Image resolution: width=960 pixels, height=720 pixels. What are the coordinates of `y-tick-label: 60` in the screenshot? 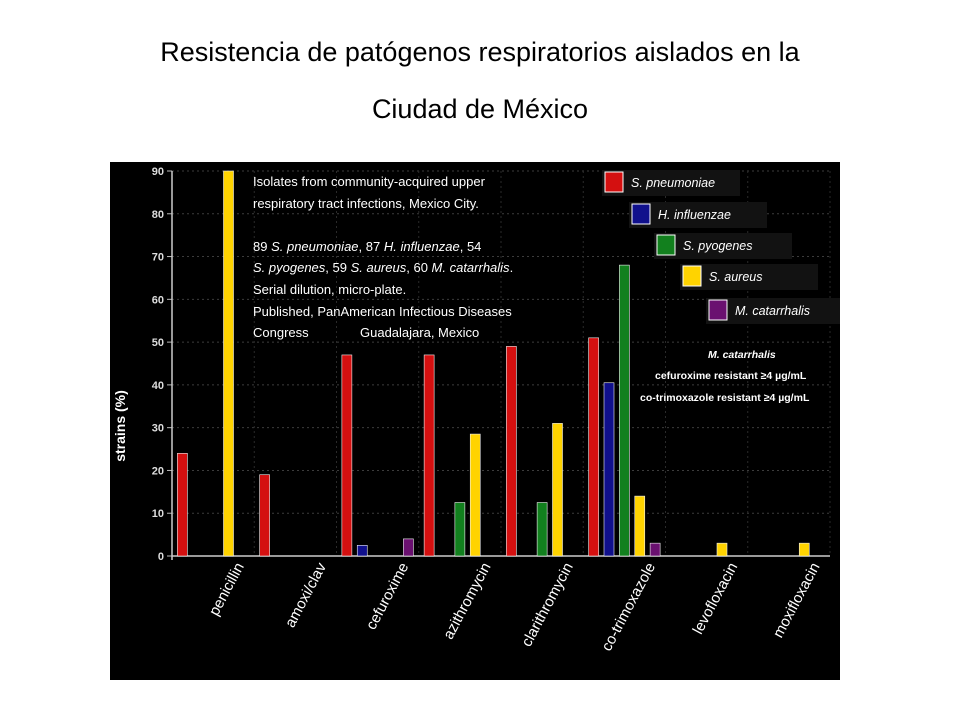 It's located at (158, 300).